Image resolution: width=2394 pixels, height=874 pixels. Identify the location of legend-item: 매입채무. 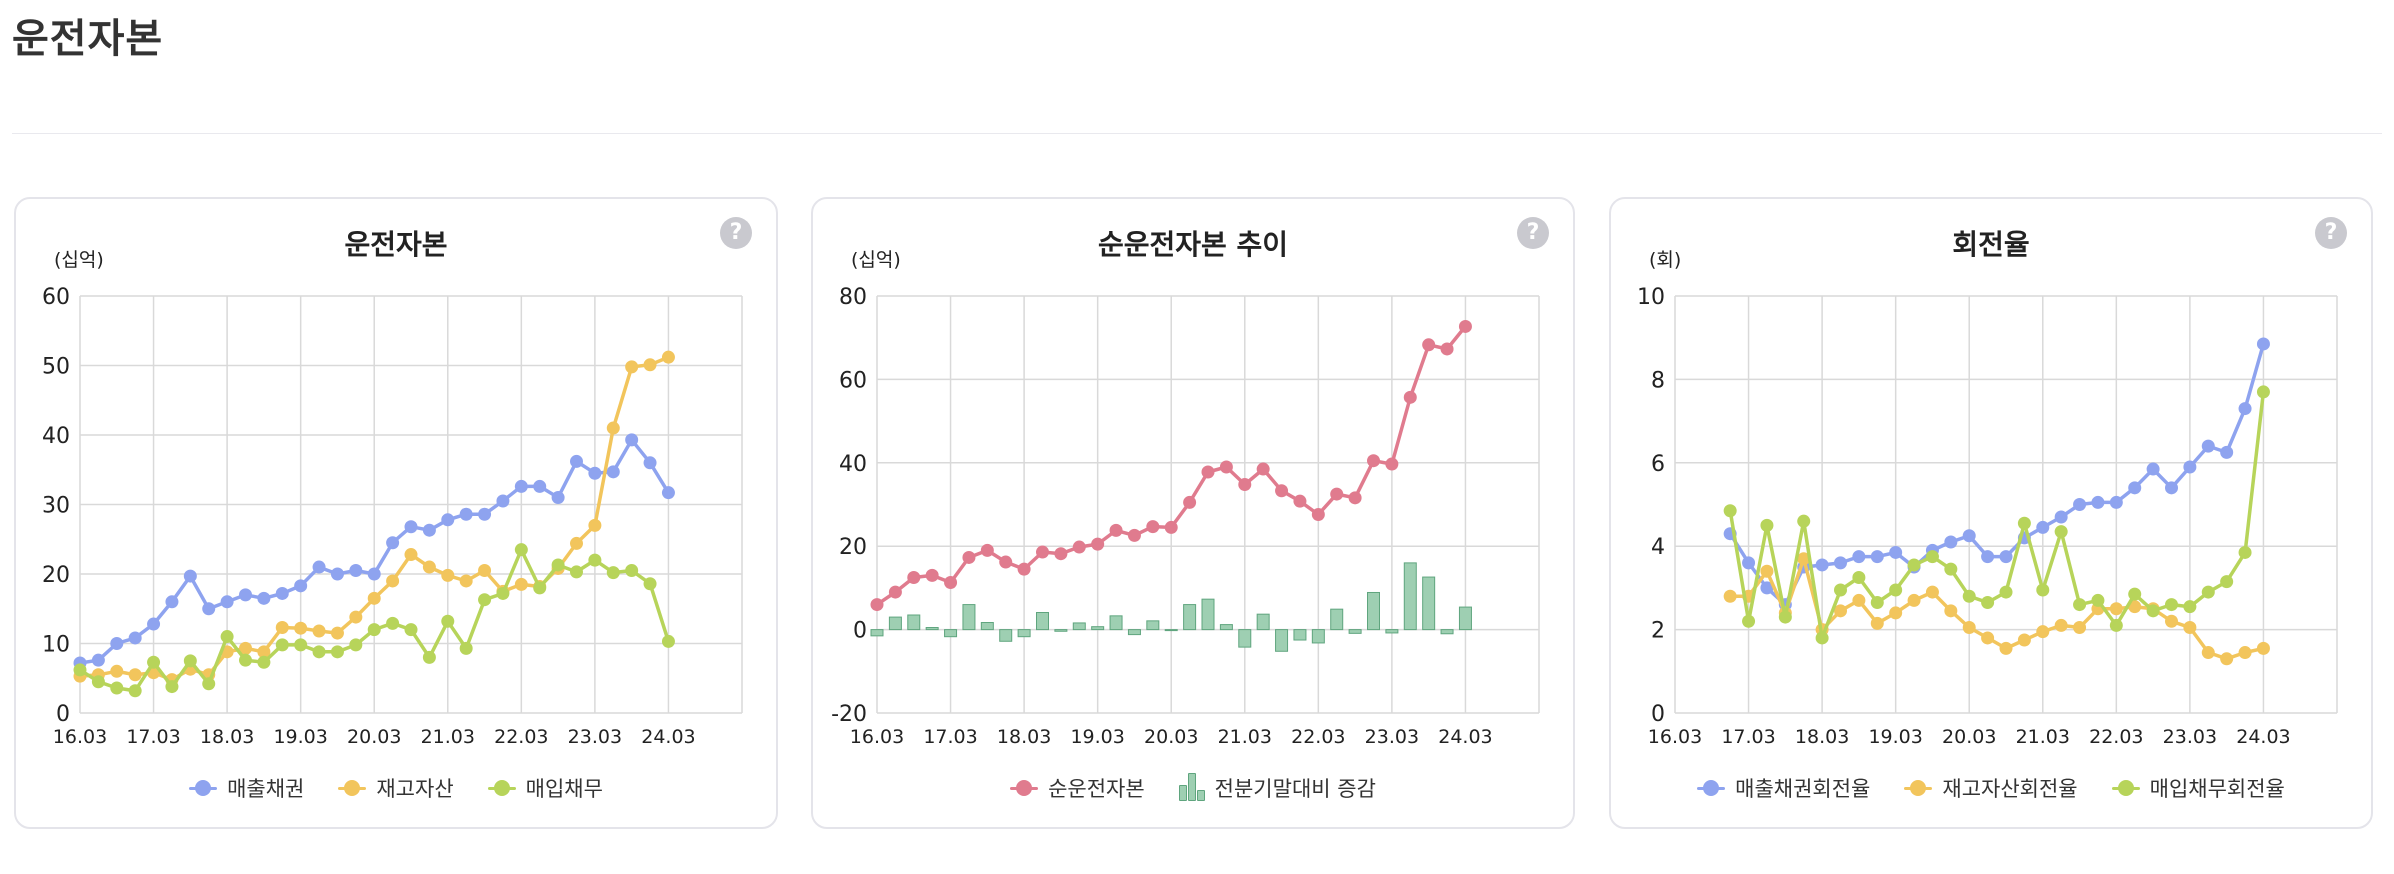
(545, 788).